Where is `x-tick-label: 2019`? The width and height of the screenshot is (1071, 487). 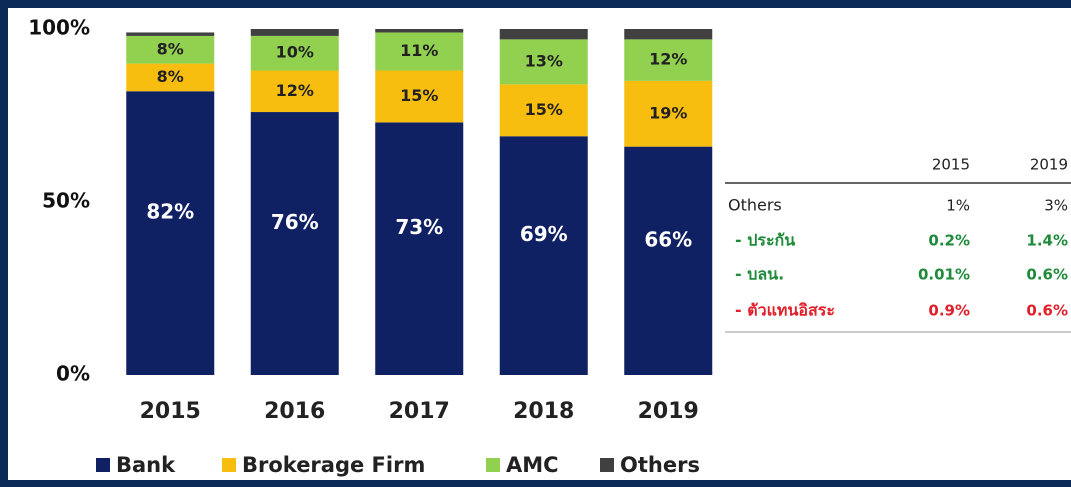
x-tick-label: 2019 is located at coordinates (668, 411).